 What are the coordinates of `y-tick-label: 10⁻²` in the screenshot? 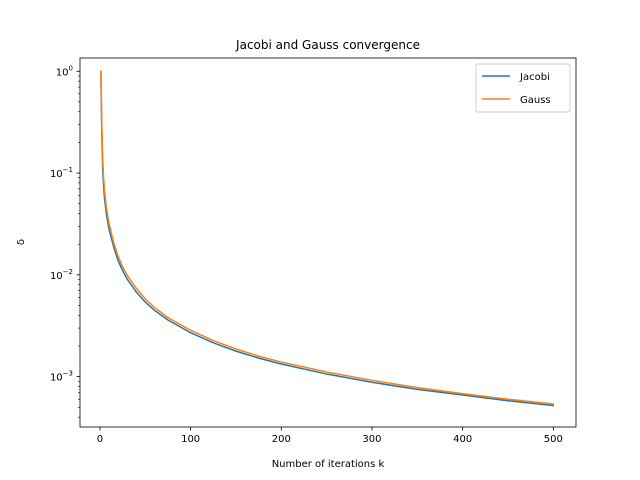 It's located at (61, 275).